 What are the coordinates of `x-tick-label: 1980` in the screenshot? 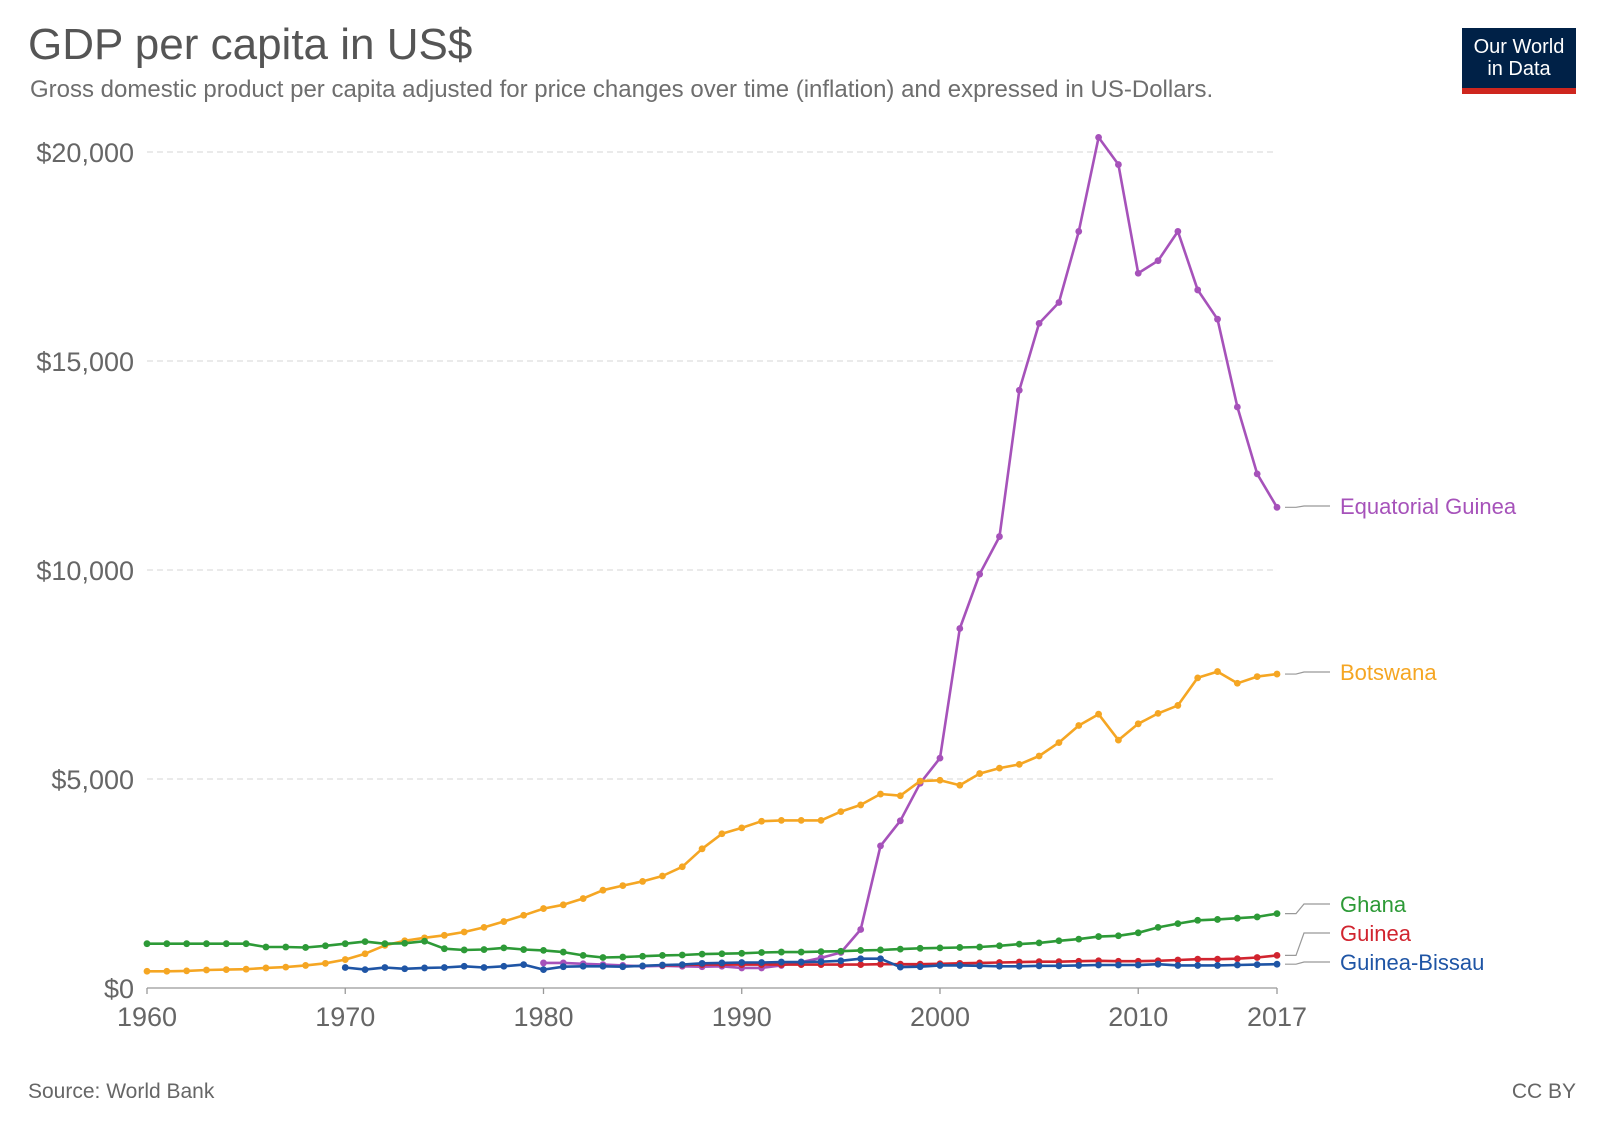 It's located at (543, 1017).